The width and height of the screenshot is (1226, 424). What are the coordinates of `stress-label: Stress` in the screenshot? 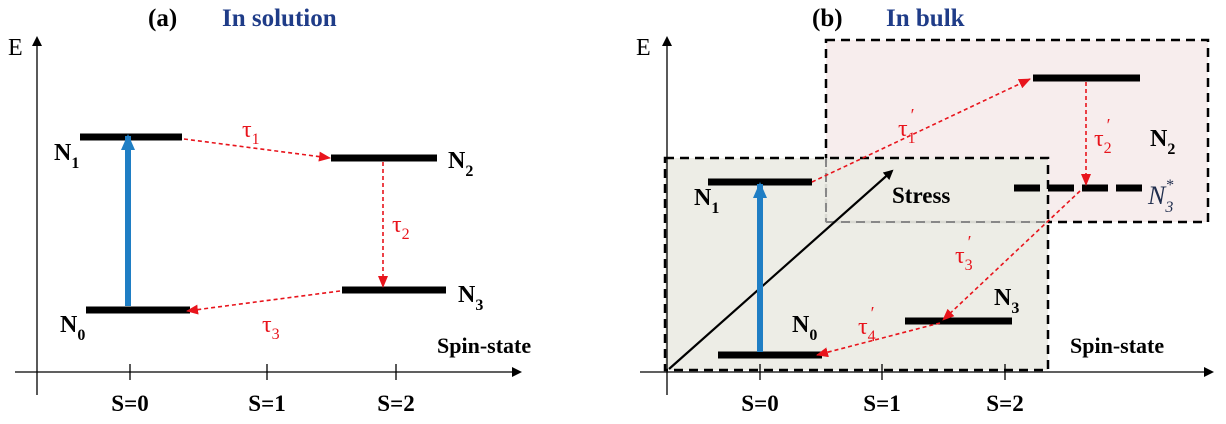 It's located at (921, 195).